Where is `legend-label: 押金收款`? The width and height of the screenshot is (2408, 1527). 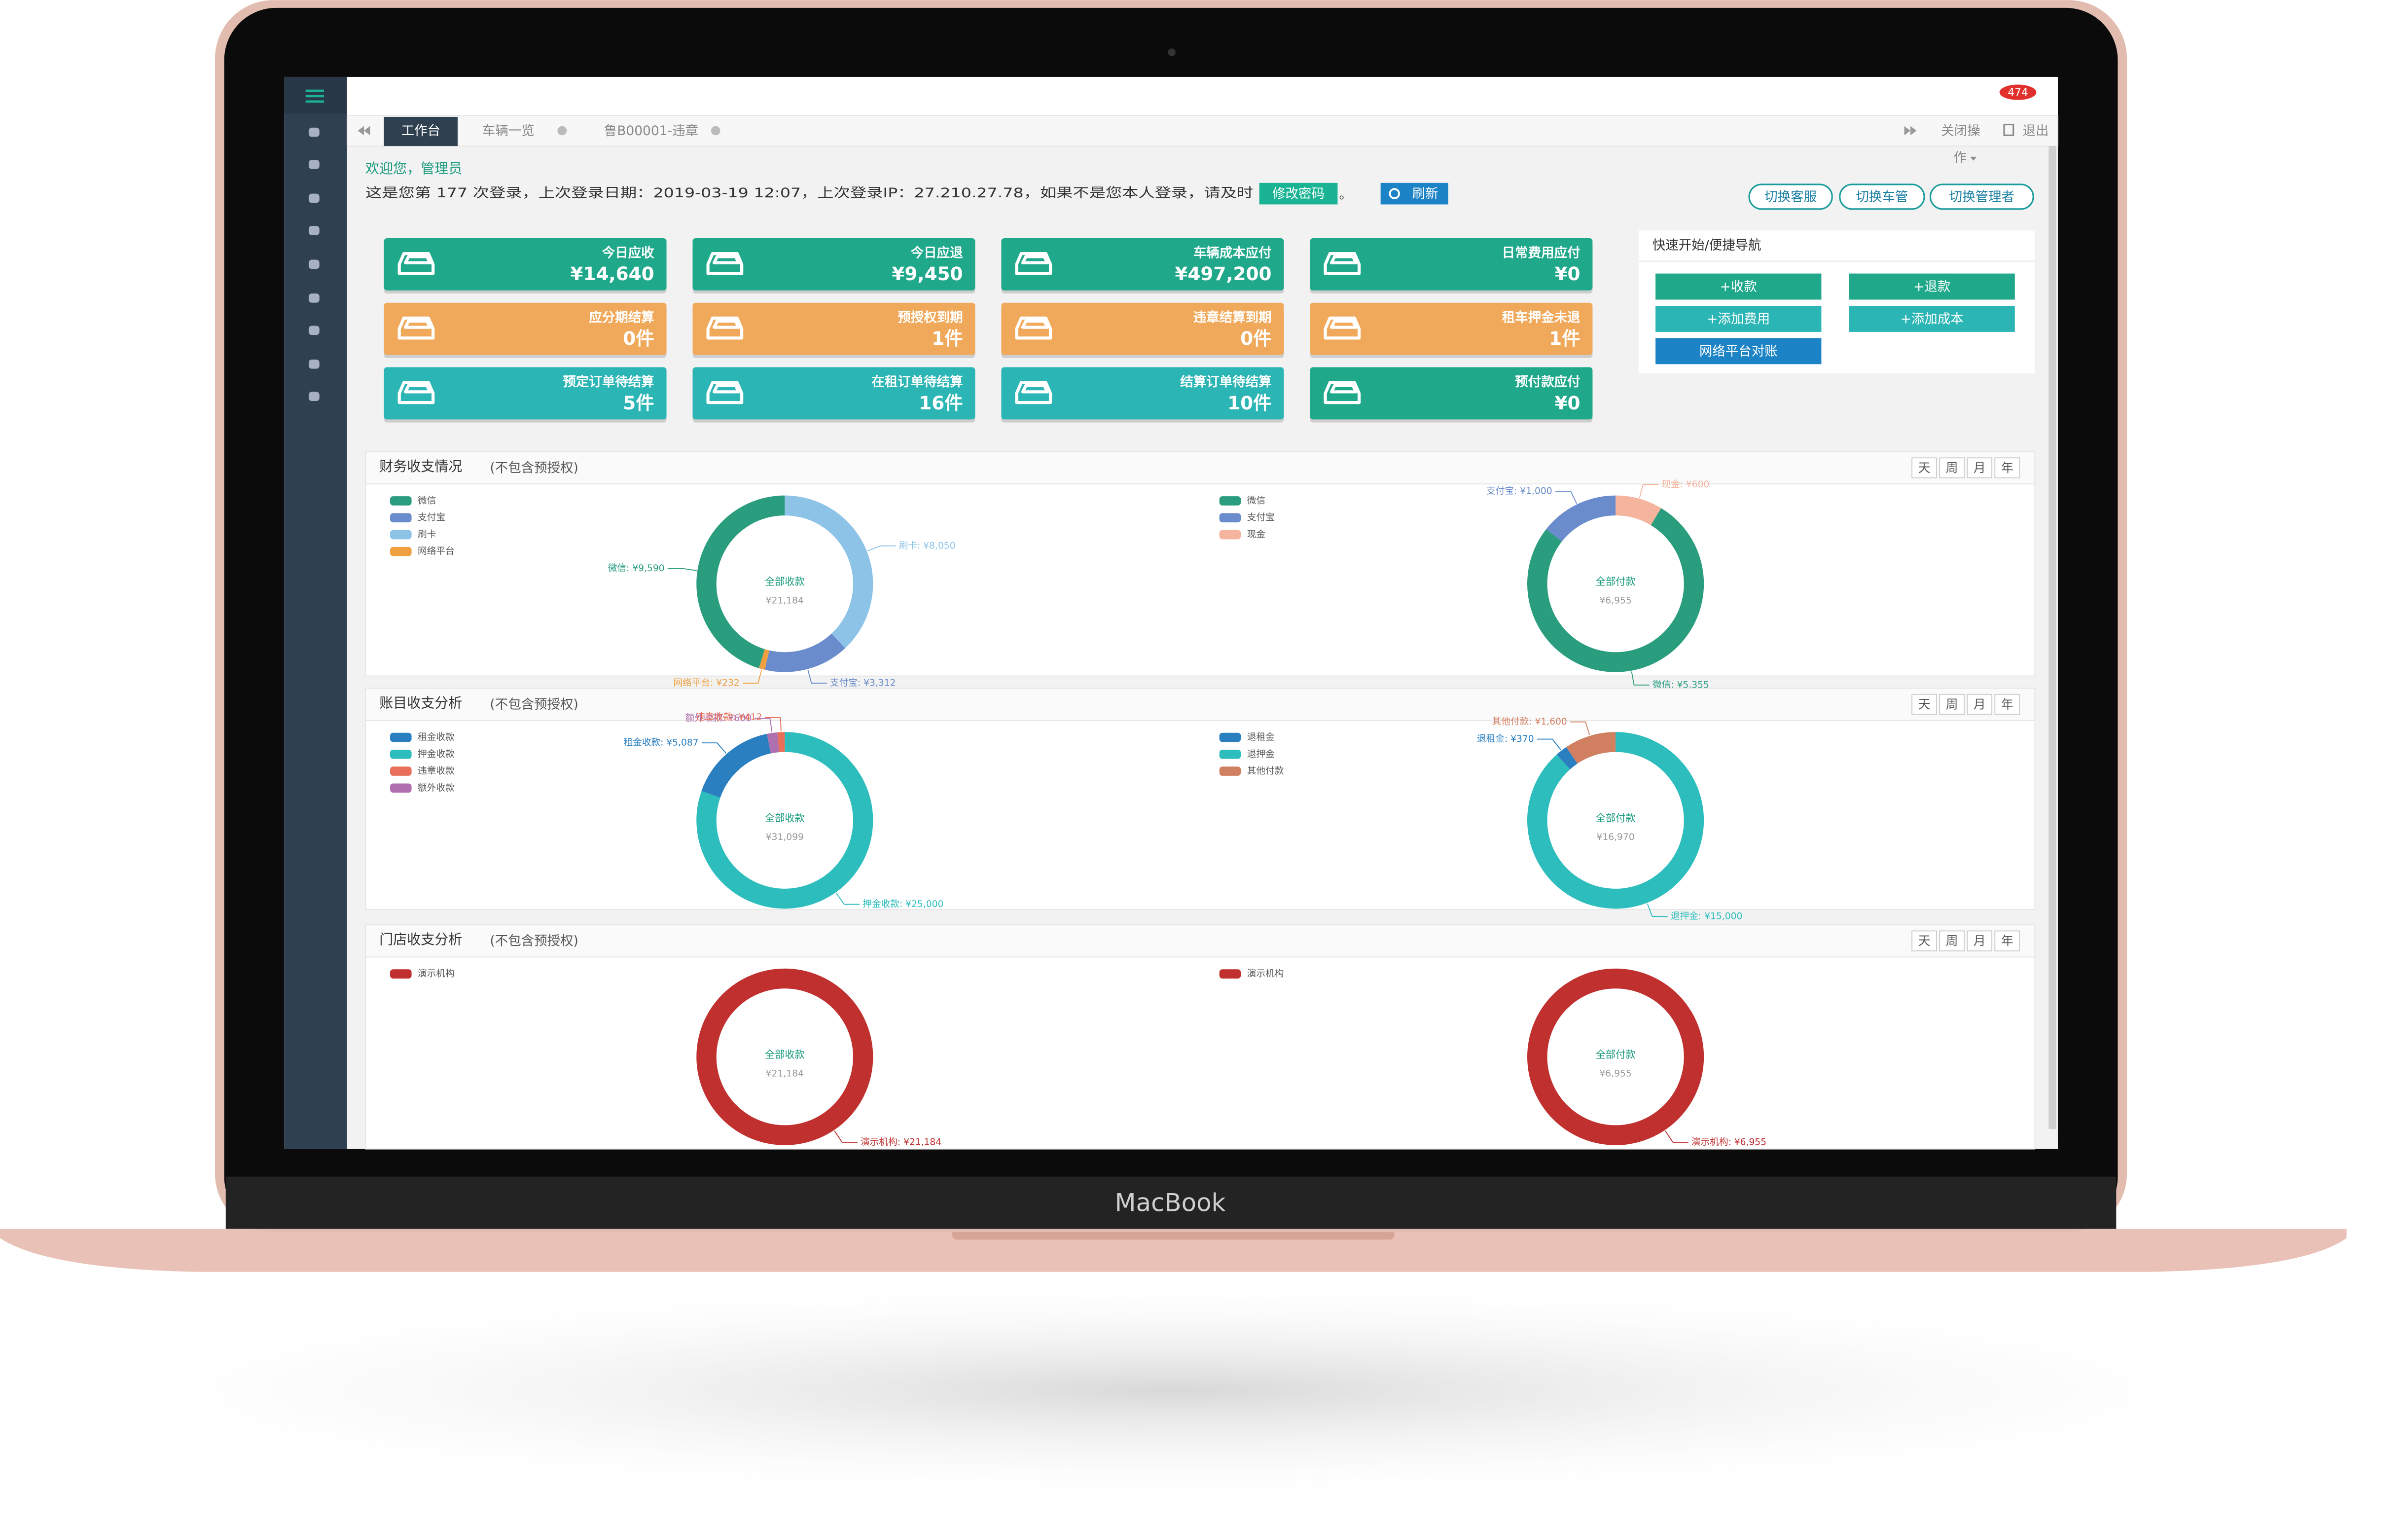
legend-label: 押金收款 is located at coordinates (436, 754).